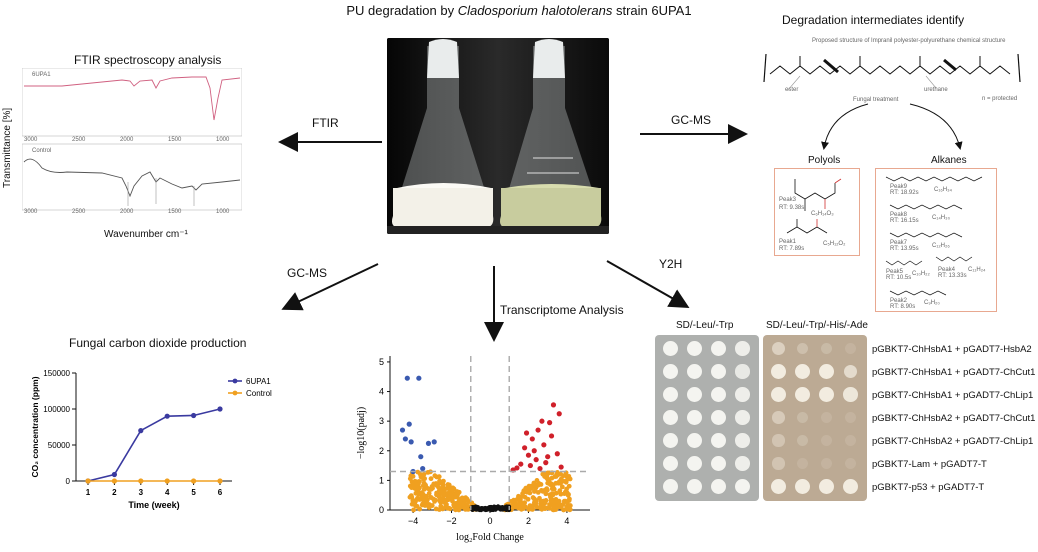 The image size is (1038, 552). Describe the element at coordinates (413, 521) in the screenshot. I see `volcano-xtick-label: −4` at that location.